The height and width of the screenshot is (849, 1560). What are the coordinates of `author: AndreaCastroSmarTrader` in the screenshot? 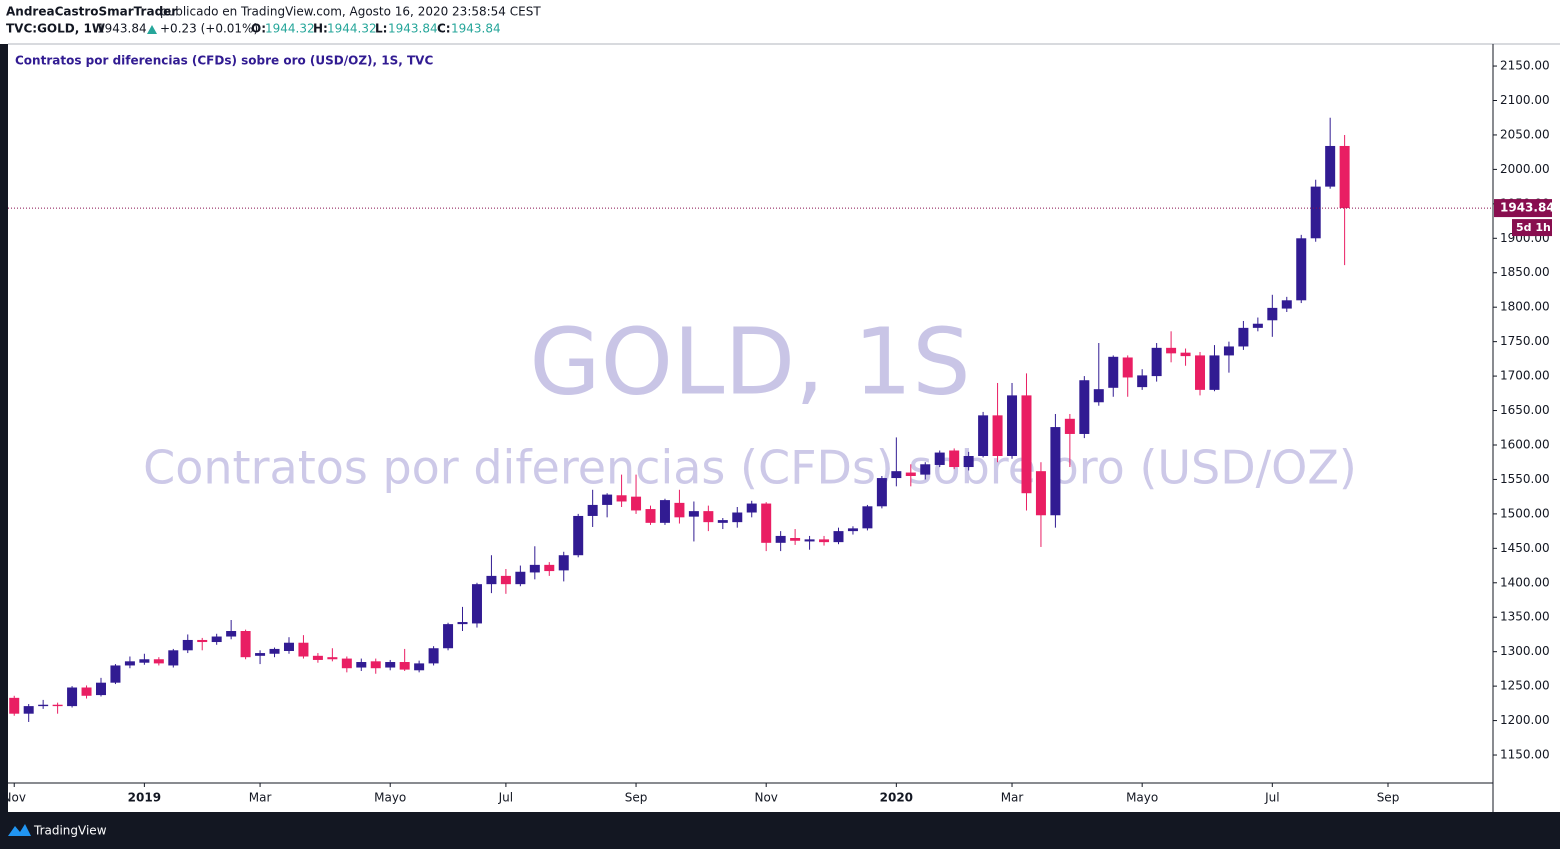 It's located at (91, 12).